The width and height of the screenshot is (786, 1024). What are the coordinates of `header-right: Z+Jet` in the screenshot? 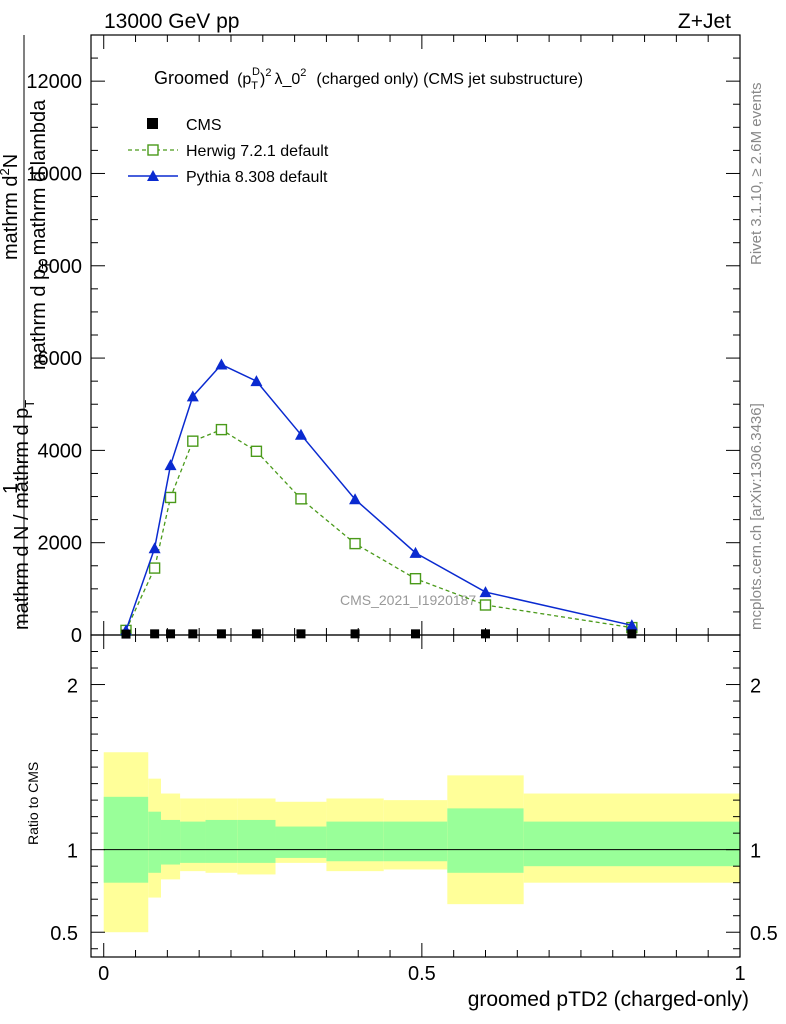 It's located at (704, 21).